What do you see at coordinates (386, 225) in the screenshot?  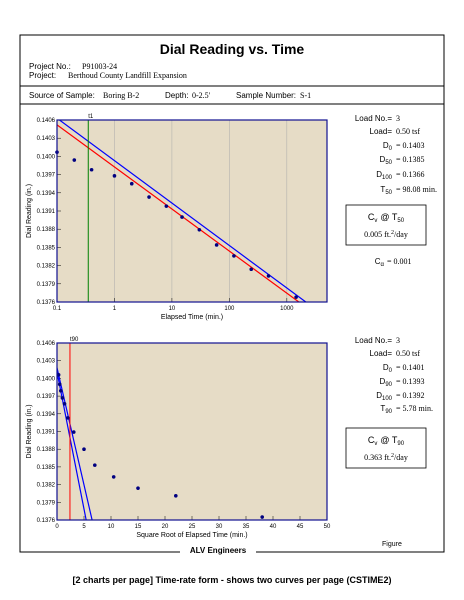 I see `cv-box` at bounding box center [386, 225].